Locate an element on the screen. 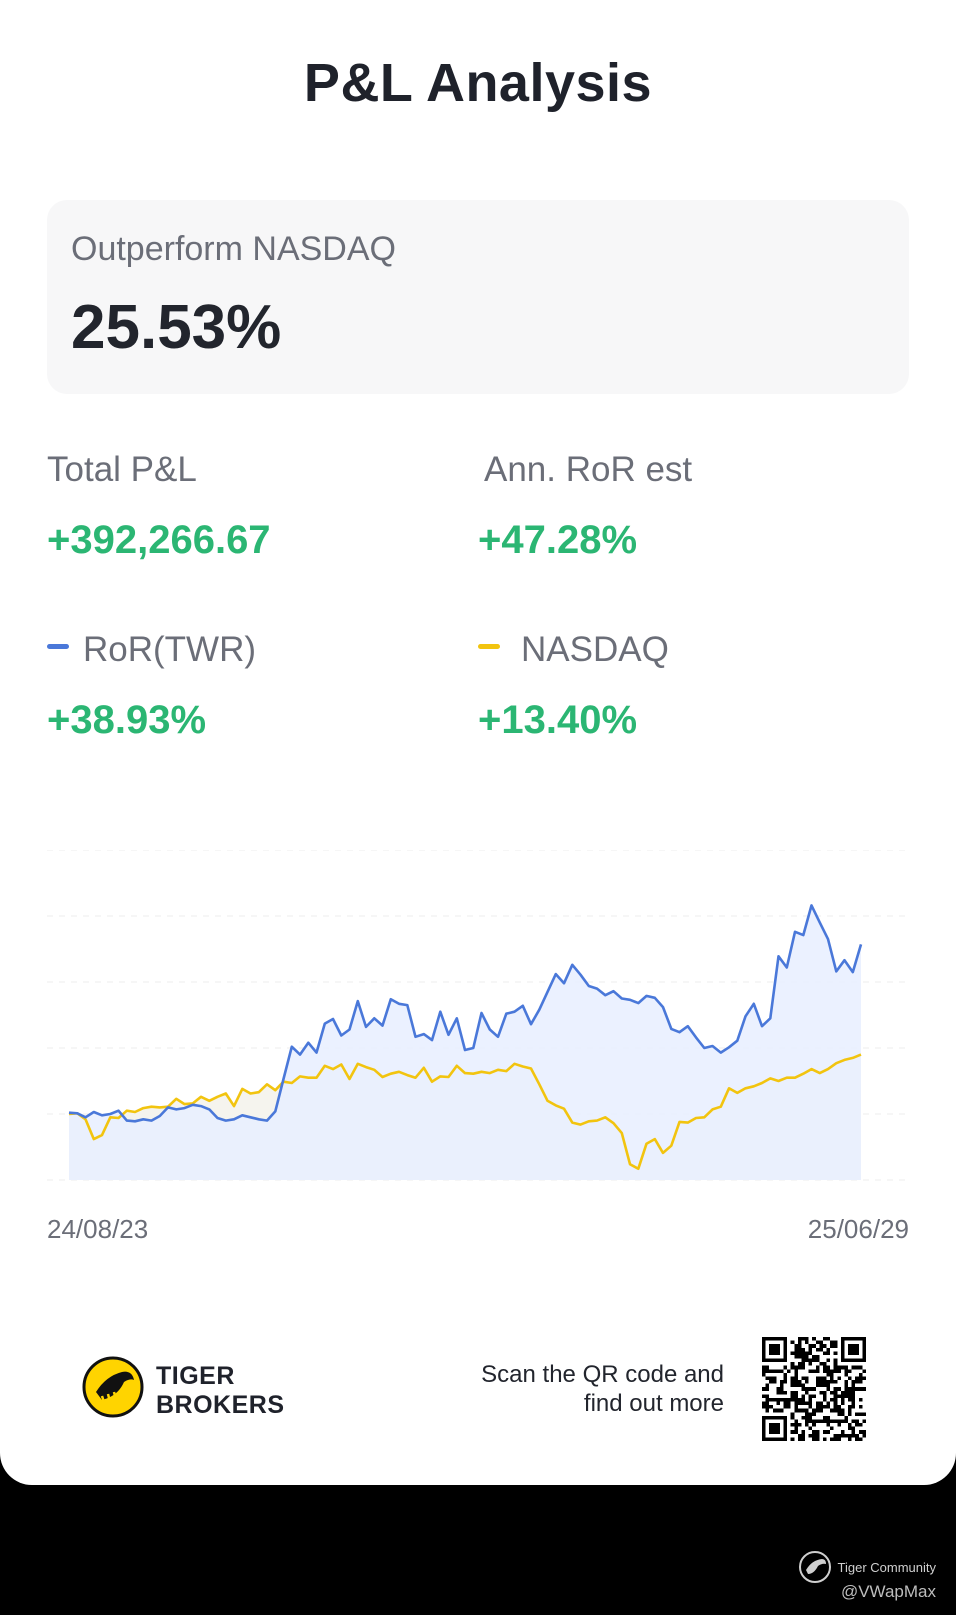 The width and height of the screenshot is (956, 1615). nasdaq-series-line is located at coordinates (465, 1112).